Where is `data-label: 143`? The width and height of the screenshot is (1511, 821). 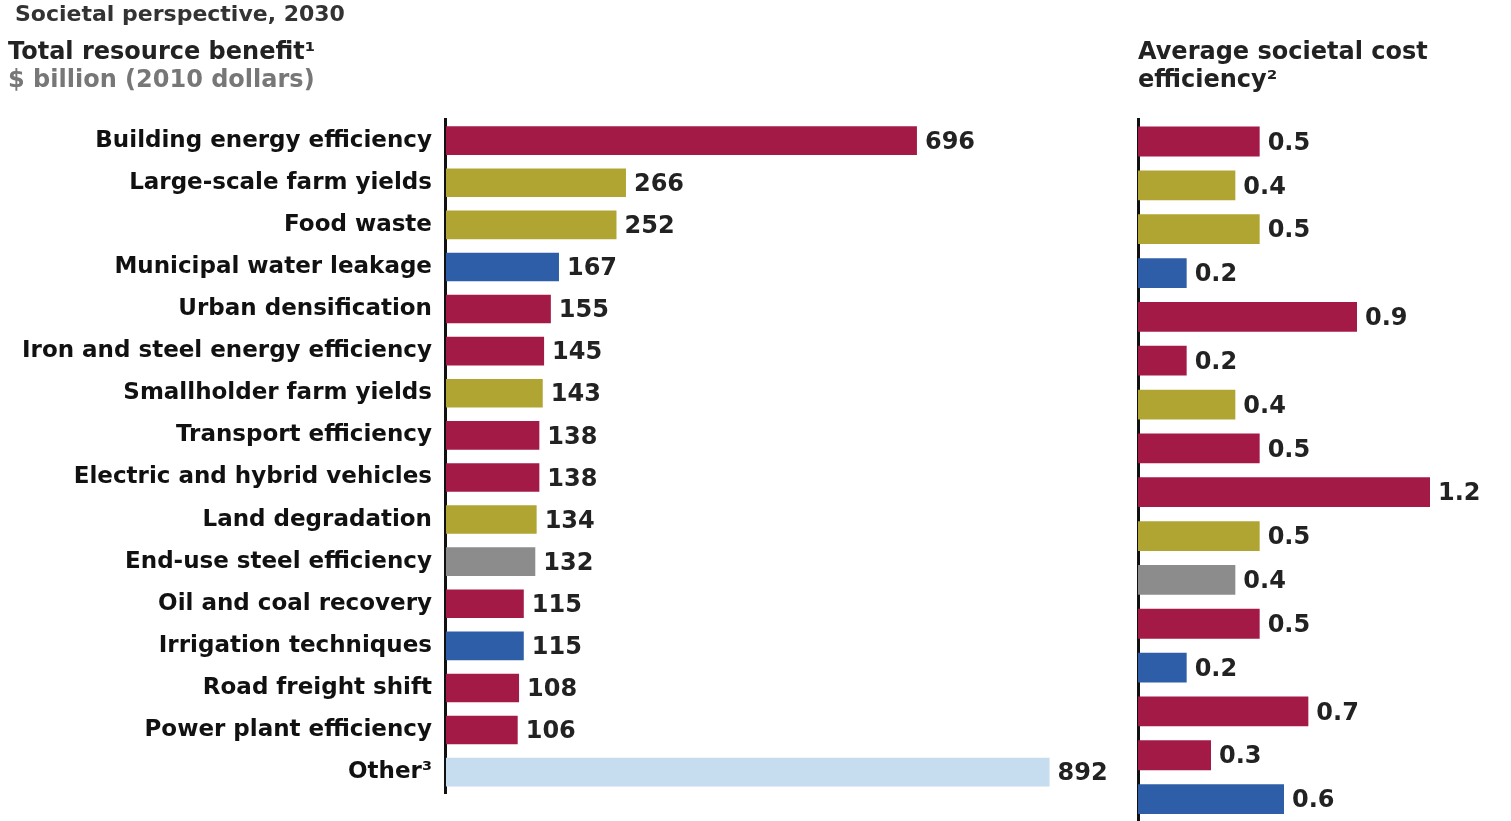 data-label: 143 is located at coordinates (575, 393).